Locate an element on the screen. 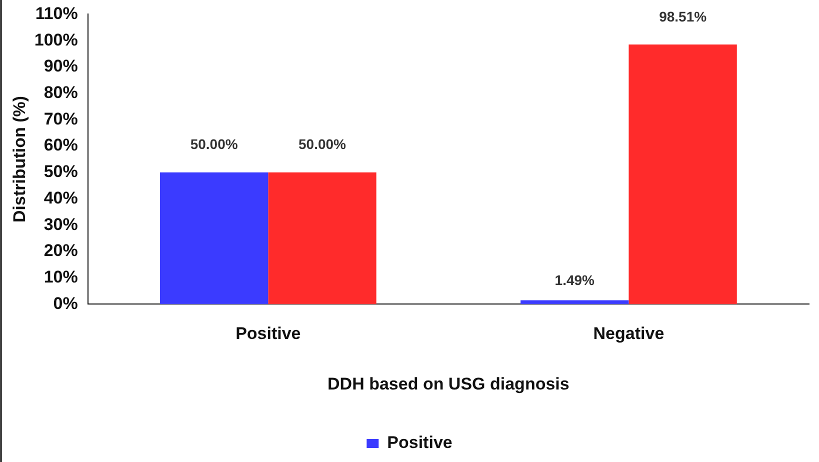 This screenshot has height=462, width=819. x-axis-title: DDH based on USG diagnosis is located at coordinates (449, 384).